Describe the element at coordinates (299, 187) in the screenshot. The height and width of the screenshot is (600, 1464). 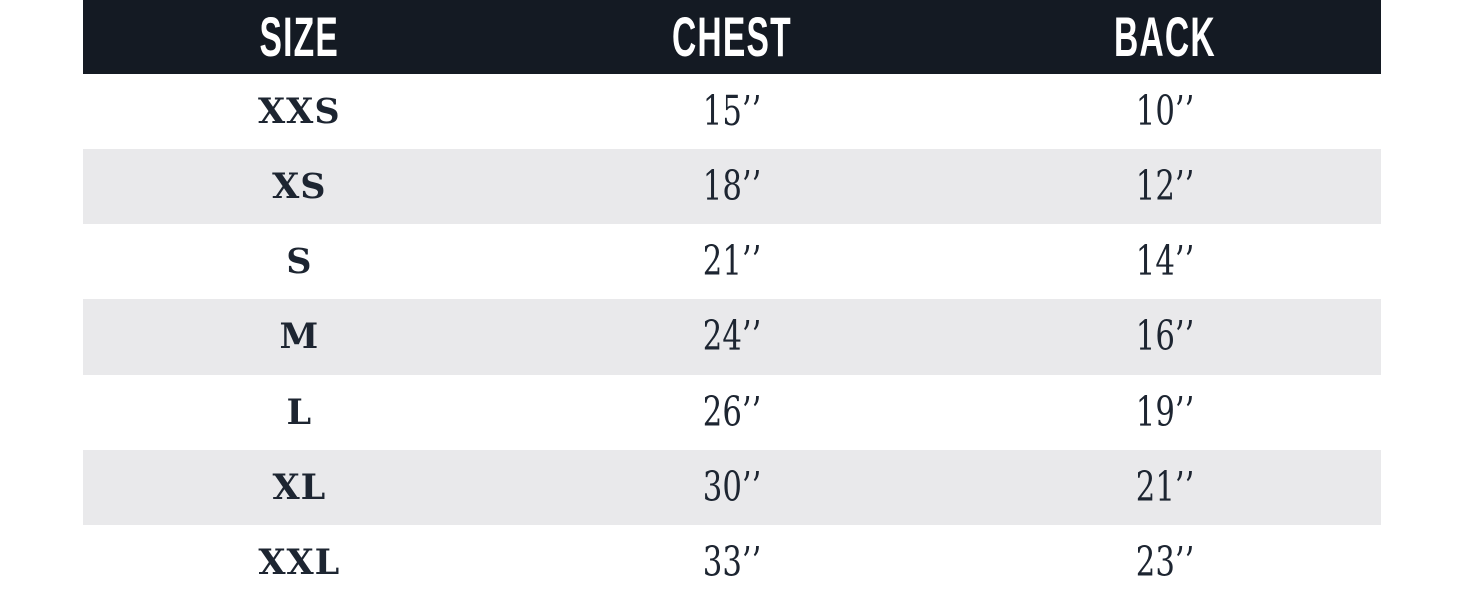
I see `size-cell: XS` at that location.